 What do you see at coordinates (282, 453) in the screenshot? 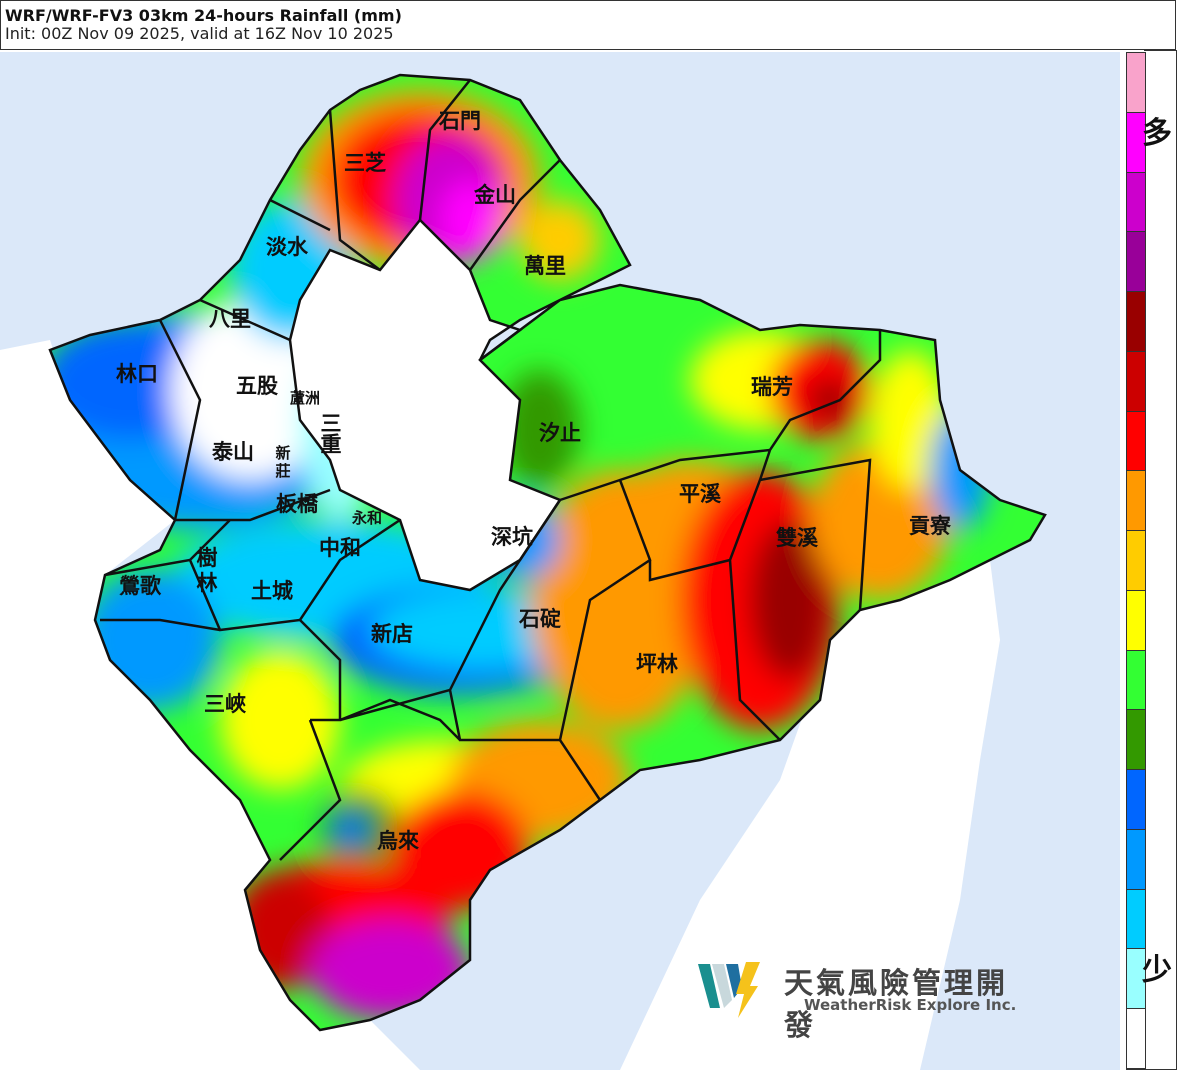
I see `label-xinzhuang-1: 新` at bounding box center [282, 453].